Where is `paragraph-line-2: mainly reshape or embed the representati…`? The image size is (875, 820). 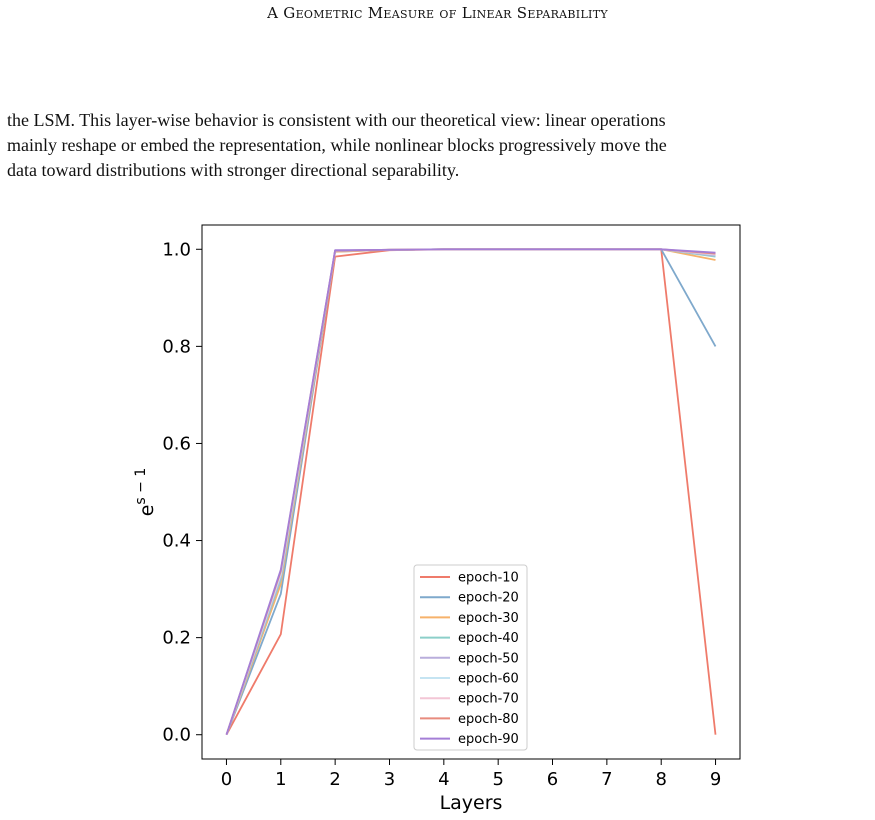 paragraph-line-2: mainly reshape or embed the representati… is located at coordinates (337, 145).